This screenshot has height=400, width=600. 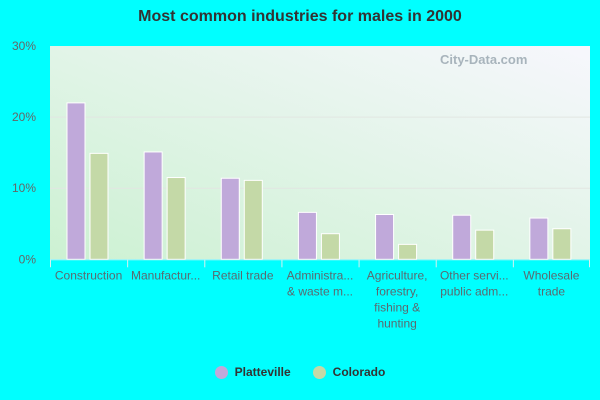 I want to click on y-tick-label: 20%, so click(x=24, y=117).